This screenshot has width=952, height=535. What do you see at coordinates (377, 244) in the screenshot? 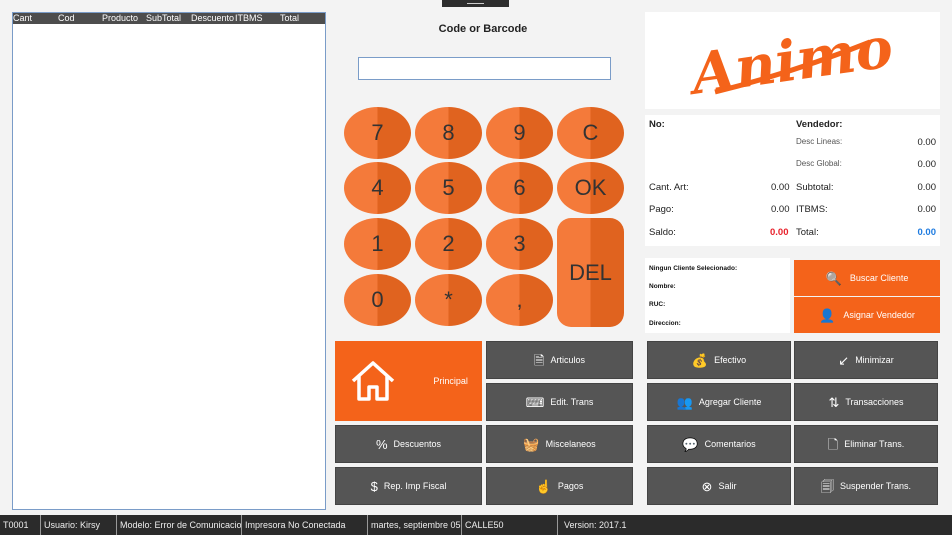
I see `key-1: 1` at bounding box center [377, 244].